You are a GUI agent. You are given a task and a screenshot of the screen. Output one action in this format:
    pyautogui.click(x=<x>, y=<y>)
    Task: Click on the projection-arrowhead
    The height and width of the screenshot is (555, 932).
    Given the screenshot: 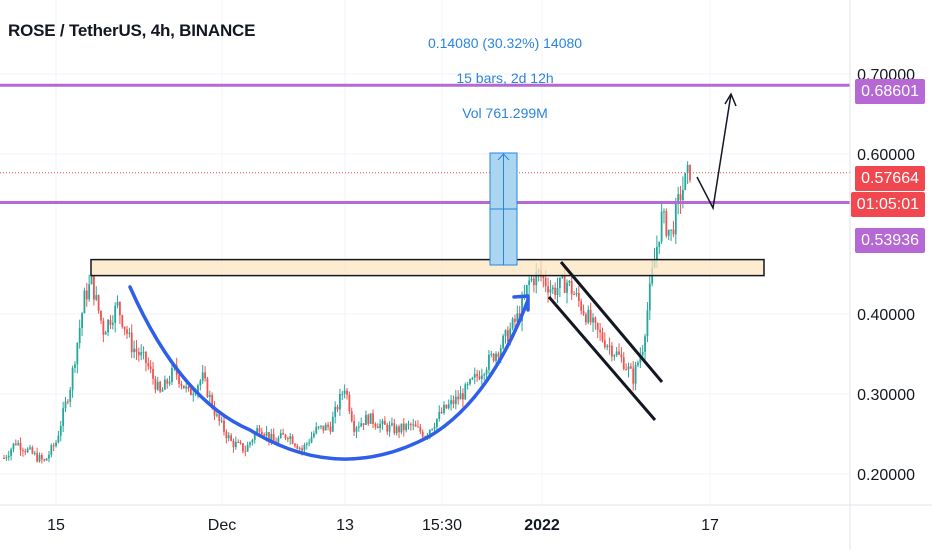 What is the action you would take?
    pyautogui.click(x=730, y=99)
    